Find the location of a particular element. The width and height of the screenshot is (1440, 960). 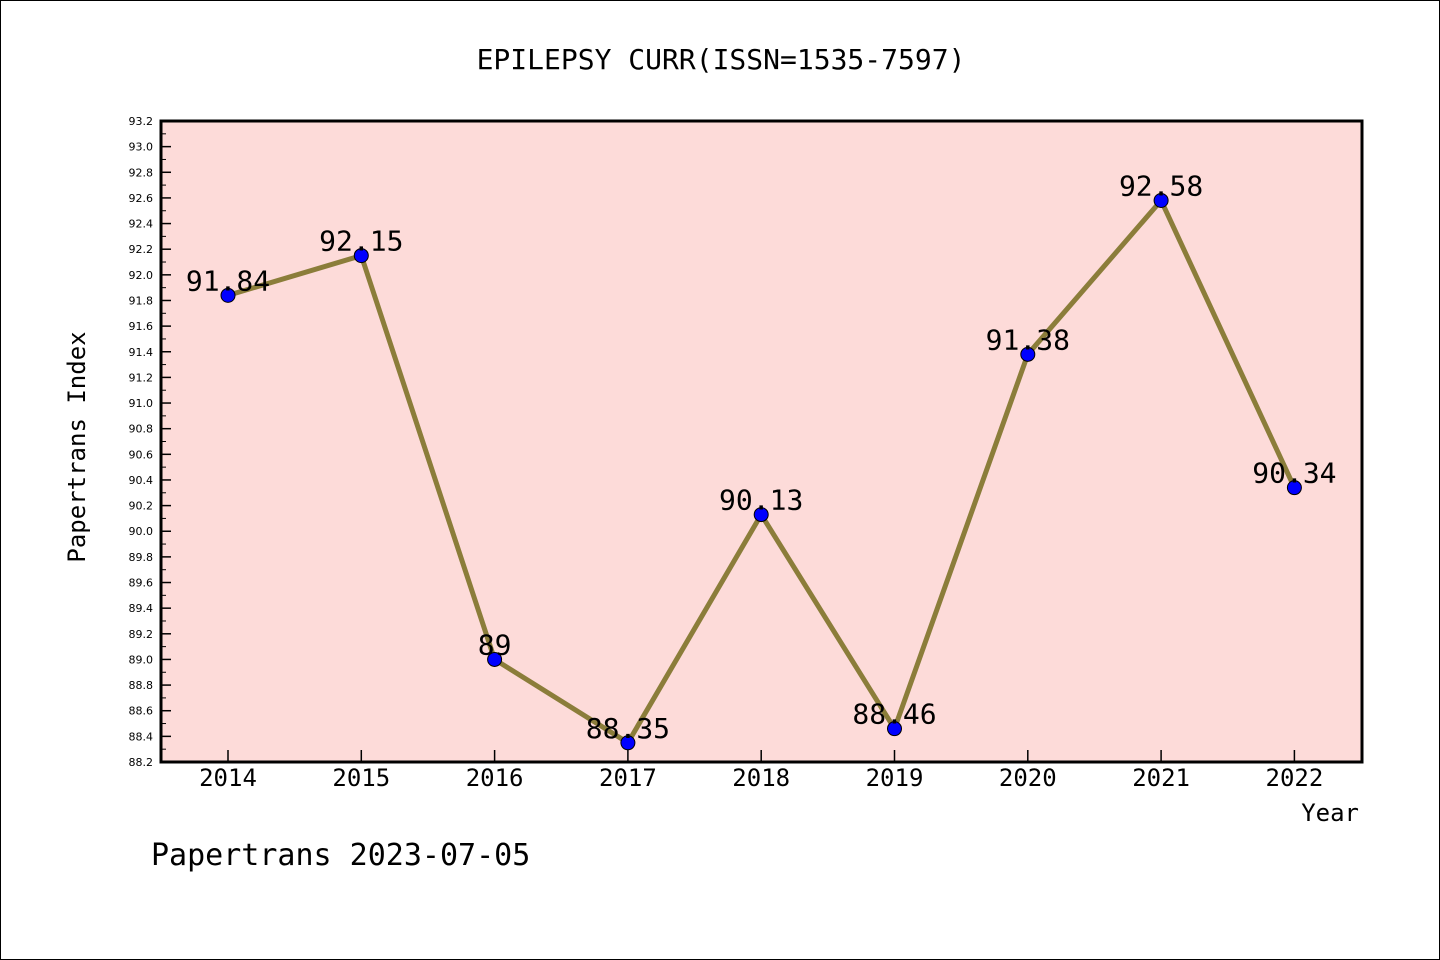

y-tick-label: 91.4 is located at coordinates (141, 352).